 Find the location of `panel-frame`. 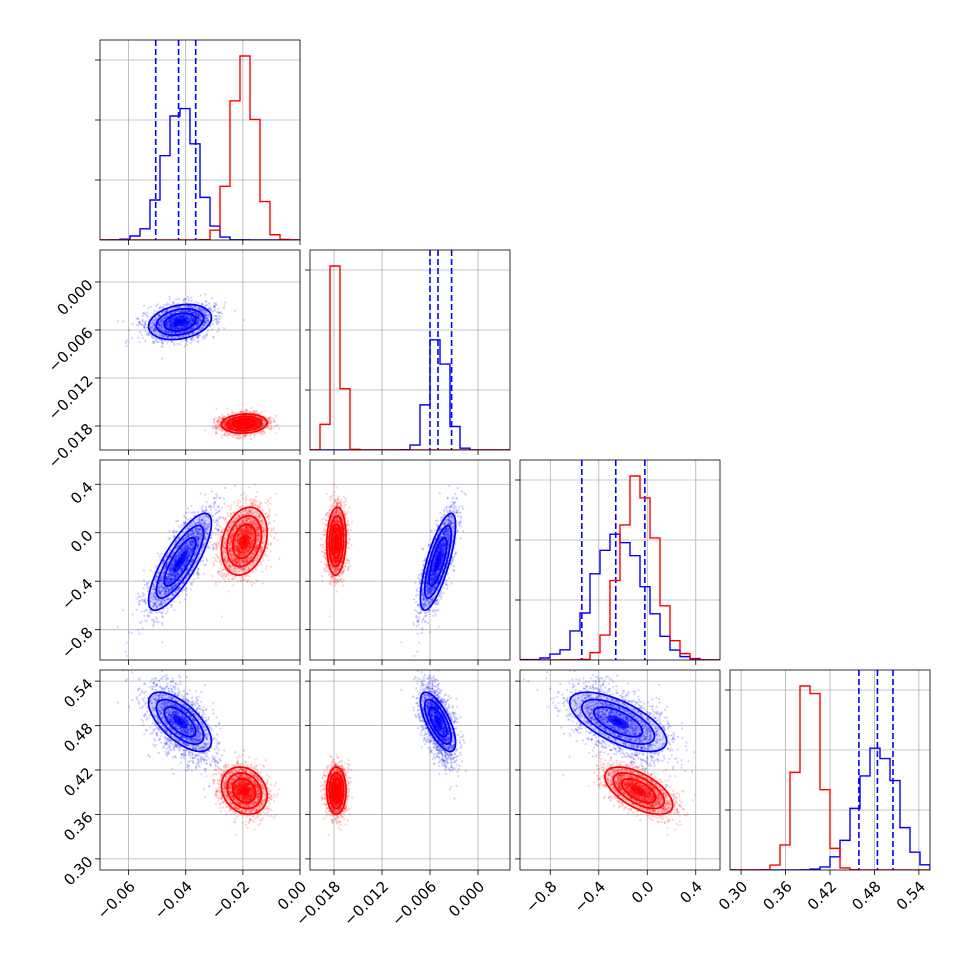

panel-frame is located at coordinates (200, 140).